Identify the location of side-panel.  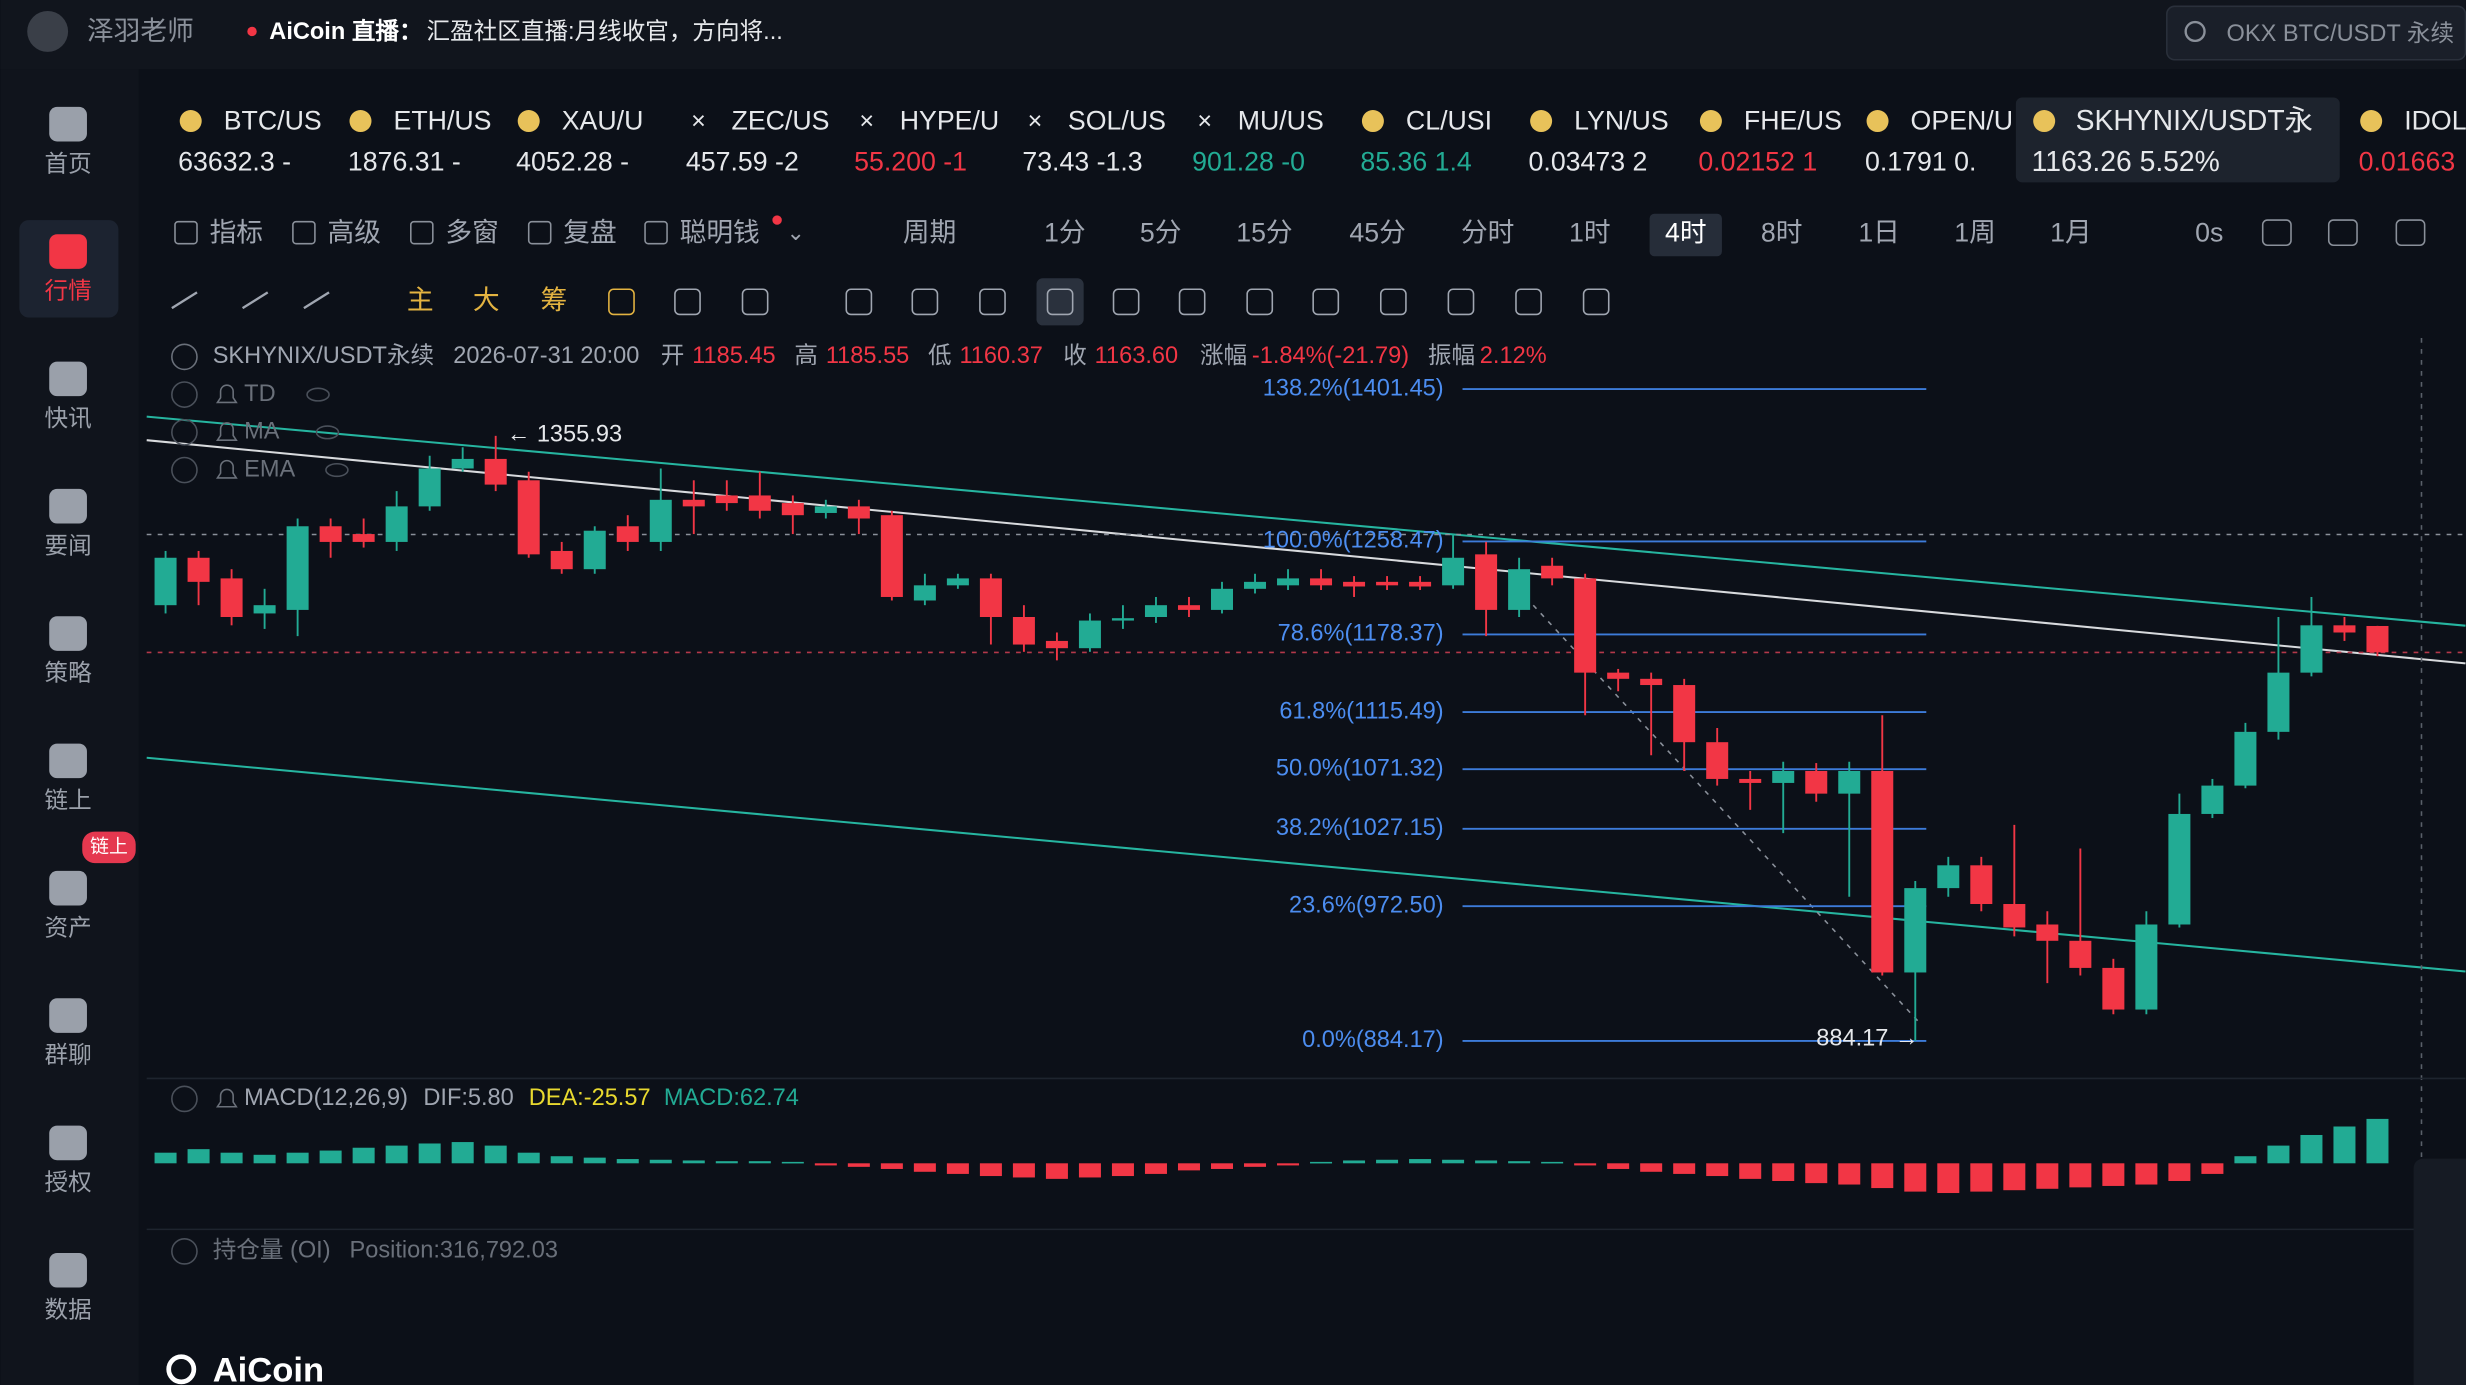
(2439, 1271).